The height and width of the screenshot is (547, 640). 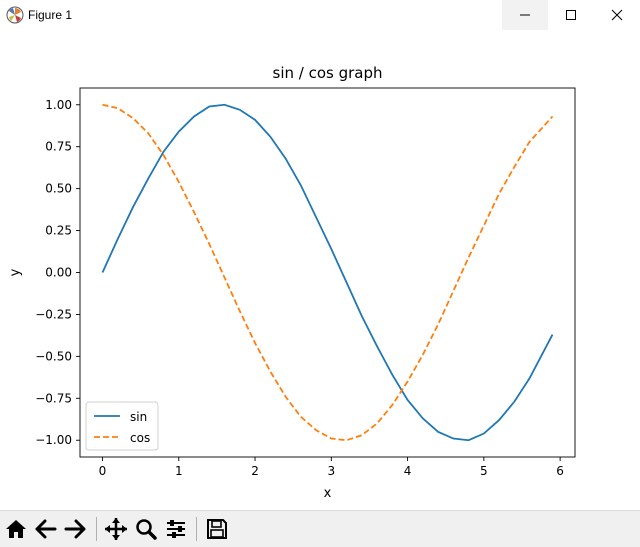 I want to click on x-tick-label: 5, so click(x=484, y=471).